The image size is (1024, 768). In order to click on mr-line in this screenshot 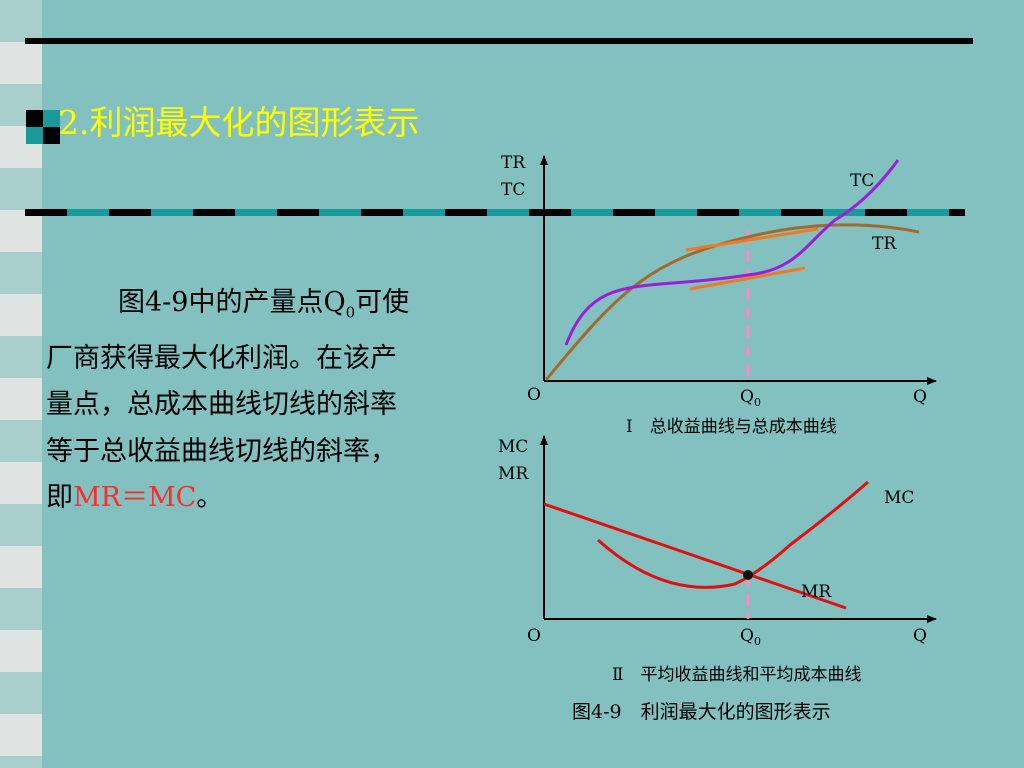, I will do `click(695, 556)`.